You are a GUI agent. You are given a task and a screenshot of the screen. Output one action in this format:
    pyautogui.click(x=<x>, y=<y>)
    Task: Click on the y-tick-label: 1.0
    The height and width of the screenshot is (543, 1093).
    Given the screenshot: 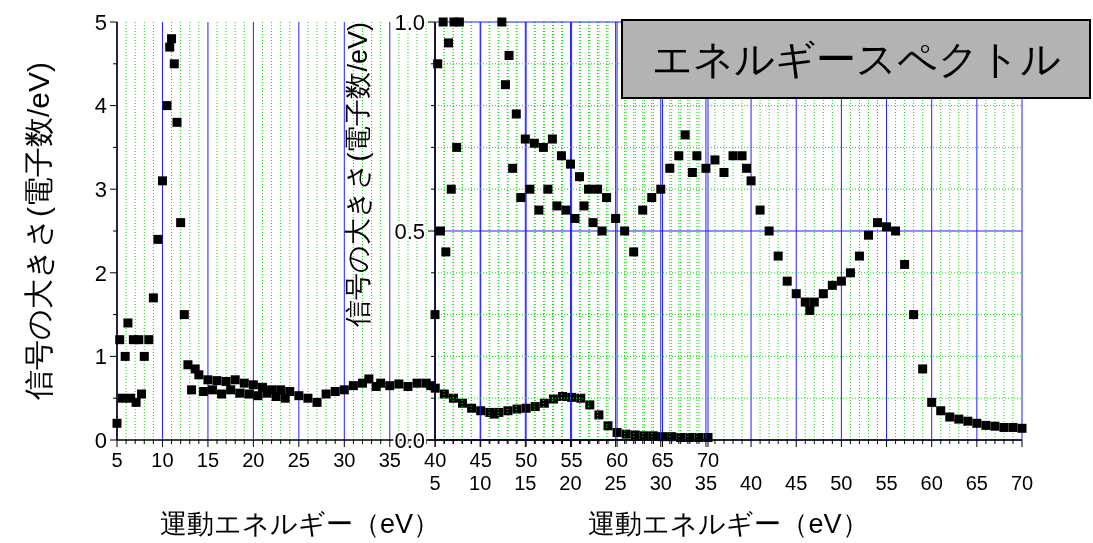 What is the action you would take?
    pyautogui.click(x=409, y=22)
    